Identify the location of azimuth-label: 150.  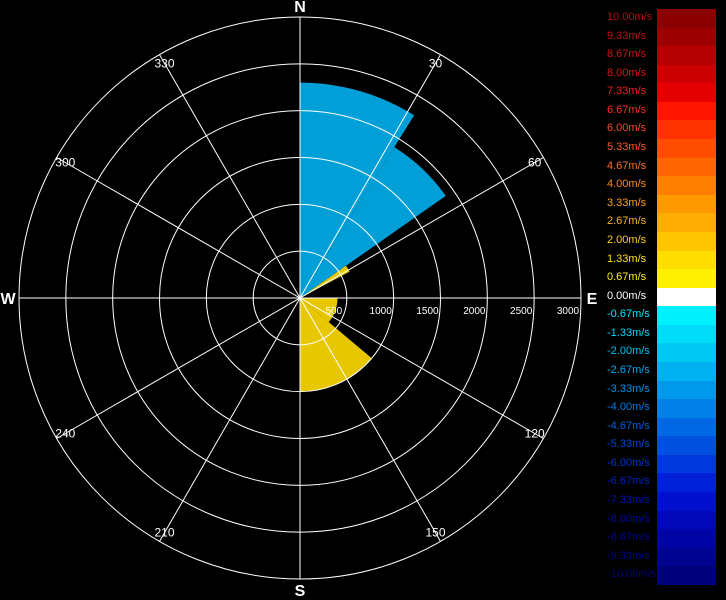
(435, 533).